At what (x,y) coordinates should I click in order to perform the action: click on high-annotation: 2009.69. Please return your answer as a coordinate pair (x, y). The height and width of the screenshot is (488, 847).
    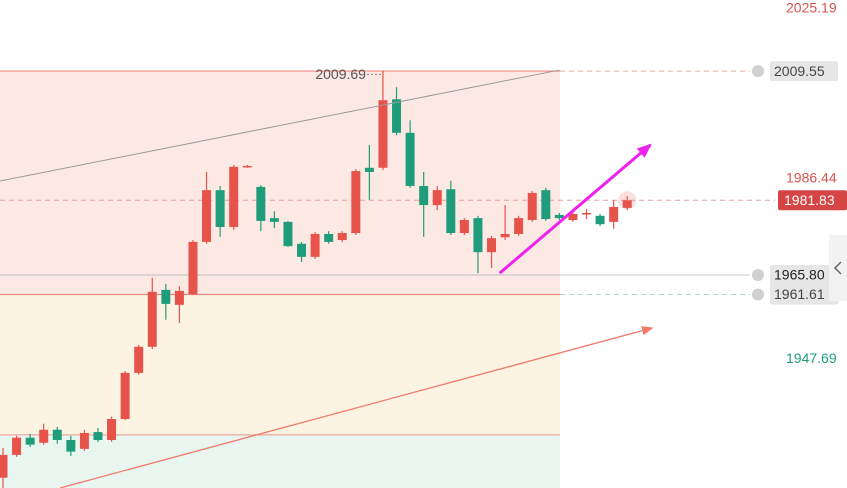
    Looking at the image, I should click on (340, 74).